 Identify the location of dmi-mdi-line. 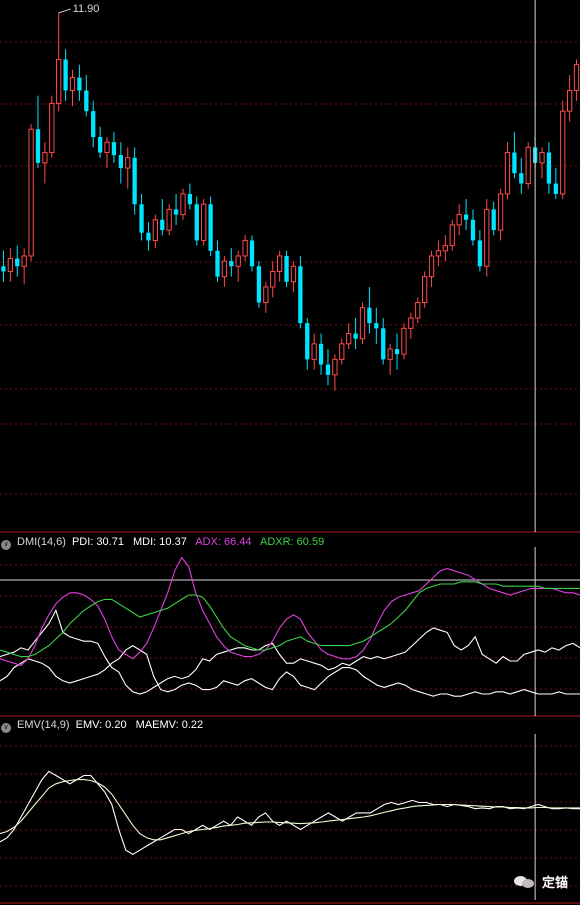
(290, 670).